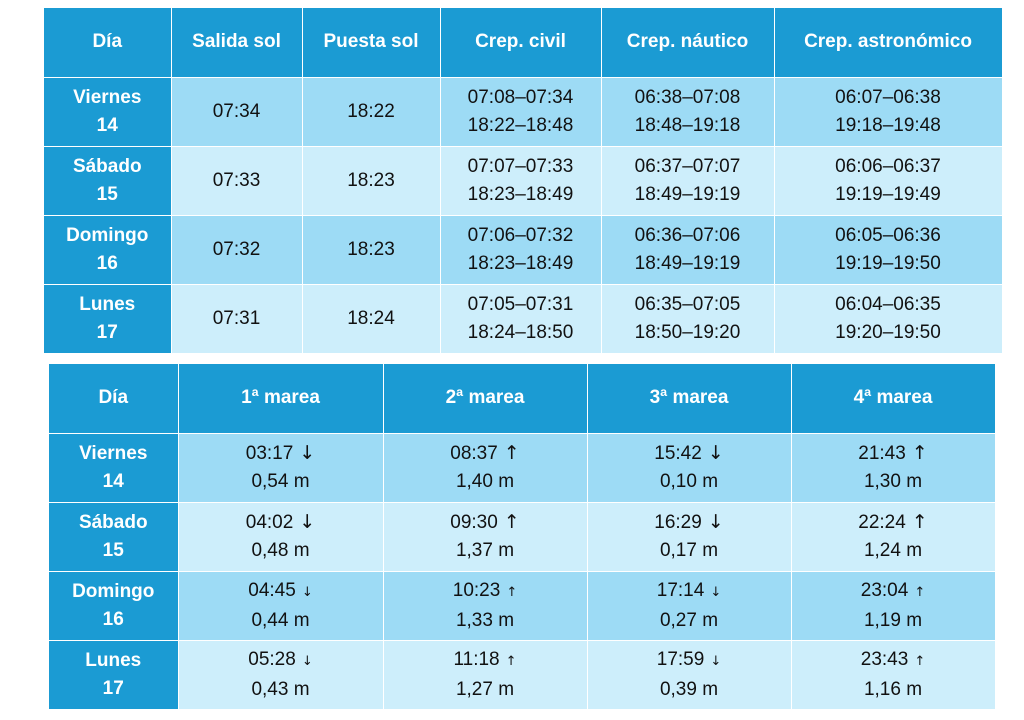  I want to click on tide-cell: 11:18 ↑ 1,27 m, so click(485, 675).